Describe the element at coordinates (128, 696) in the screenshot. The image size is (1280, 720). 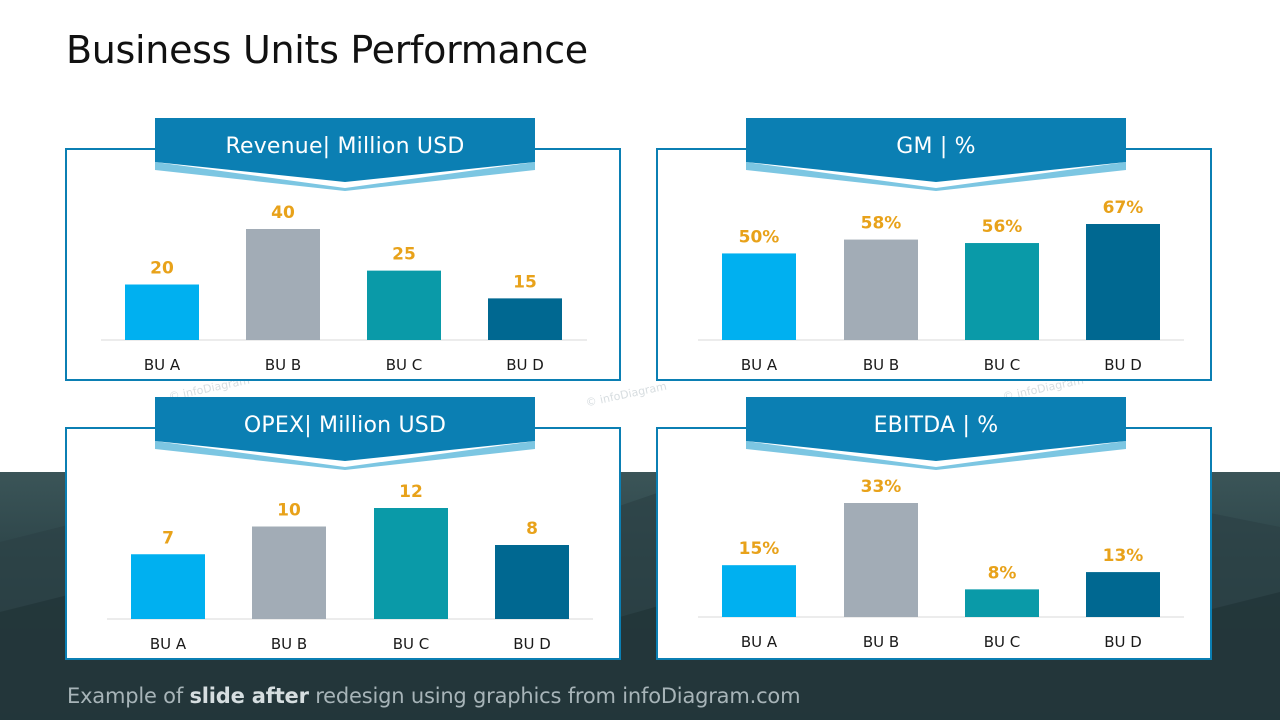
I see `footer-prefix: Example of` at that location.